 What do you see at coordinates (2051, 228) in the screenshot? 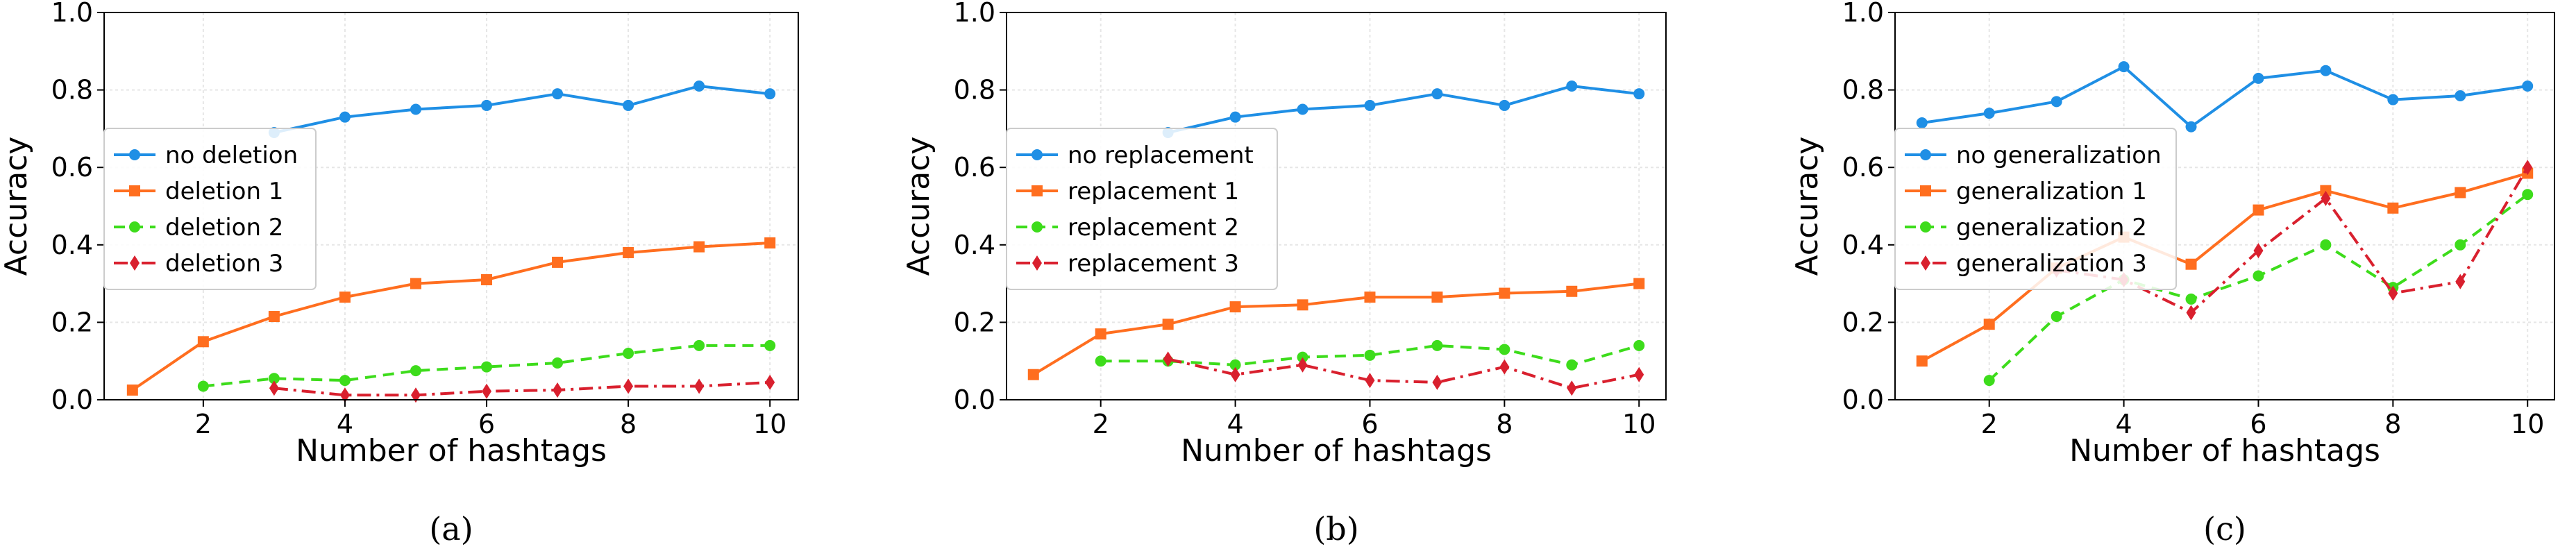
I see `legend-label: generalization 2` at bounding box center [2051, 228].